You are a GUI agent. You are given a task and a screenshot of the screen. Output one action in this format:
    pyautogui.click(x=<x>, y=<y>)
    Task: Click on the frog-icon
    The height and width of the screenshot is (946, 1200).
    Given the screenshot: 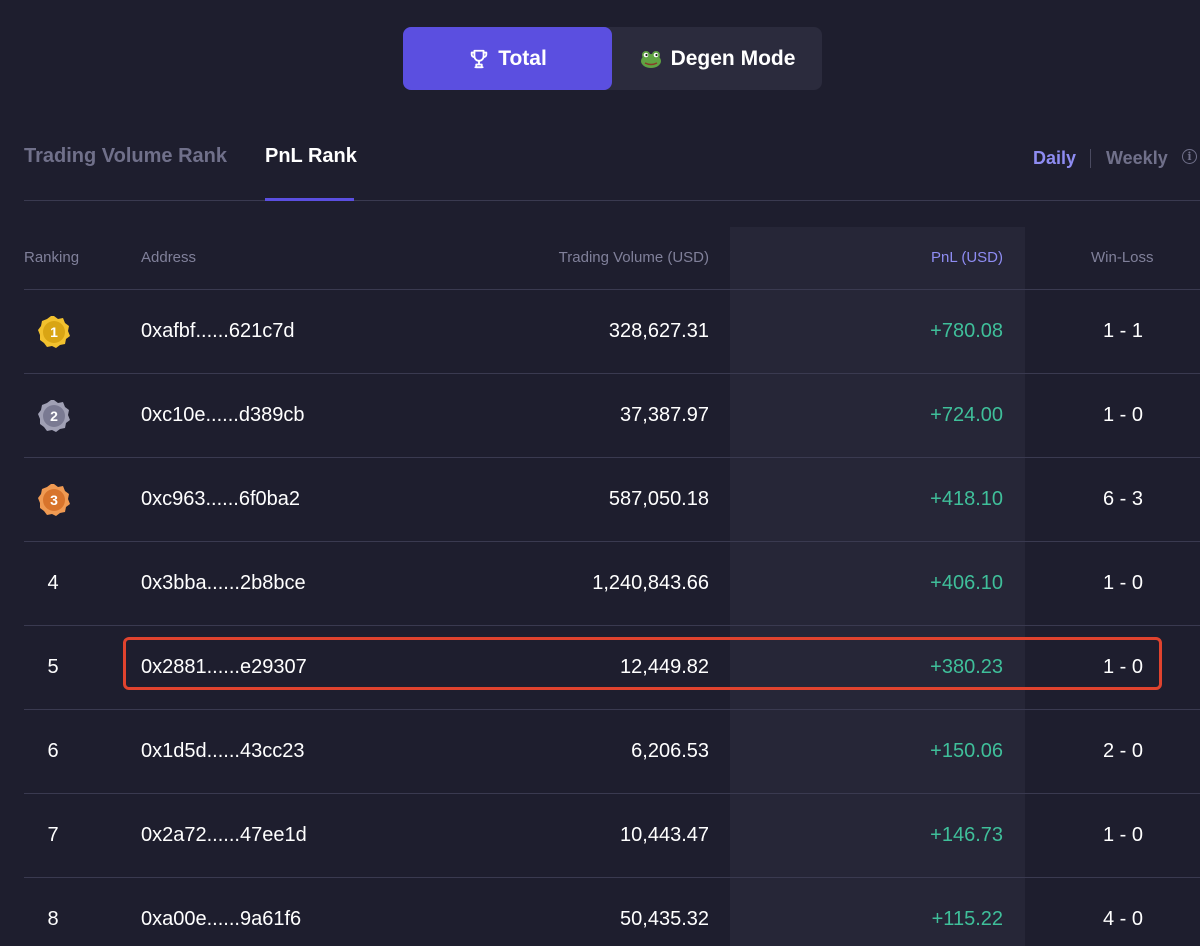 What is the action you would take?
    pyautogui.click(x=650, y=59)
    